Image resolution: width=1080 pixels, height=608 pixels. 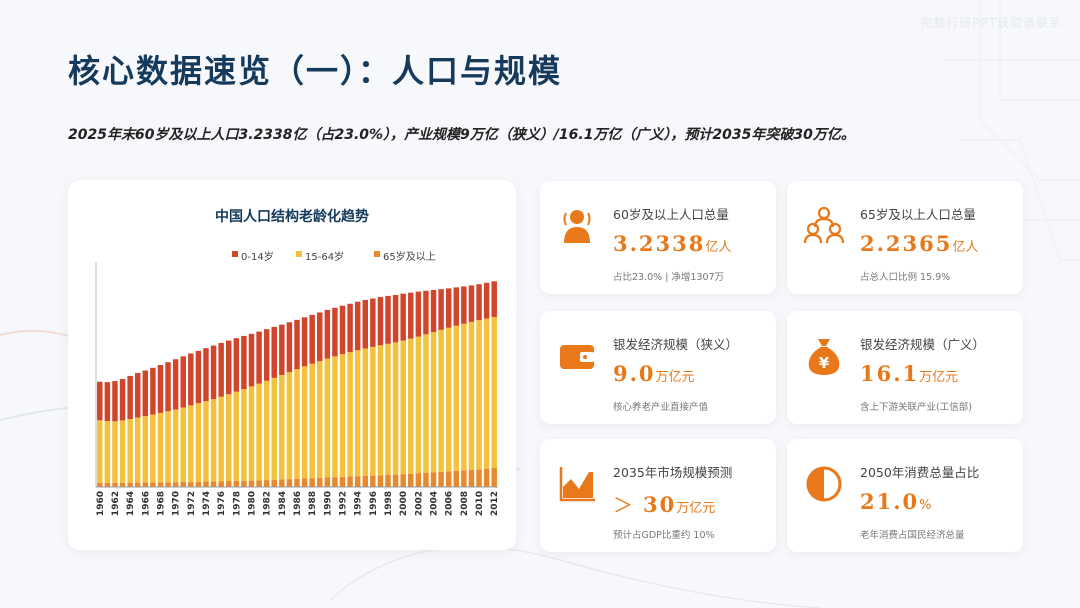 I want to click on x-tick-label: 2012, so click(x=495, y=503).